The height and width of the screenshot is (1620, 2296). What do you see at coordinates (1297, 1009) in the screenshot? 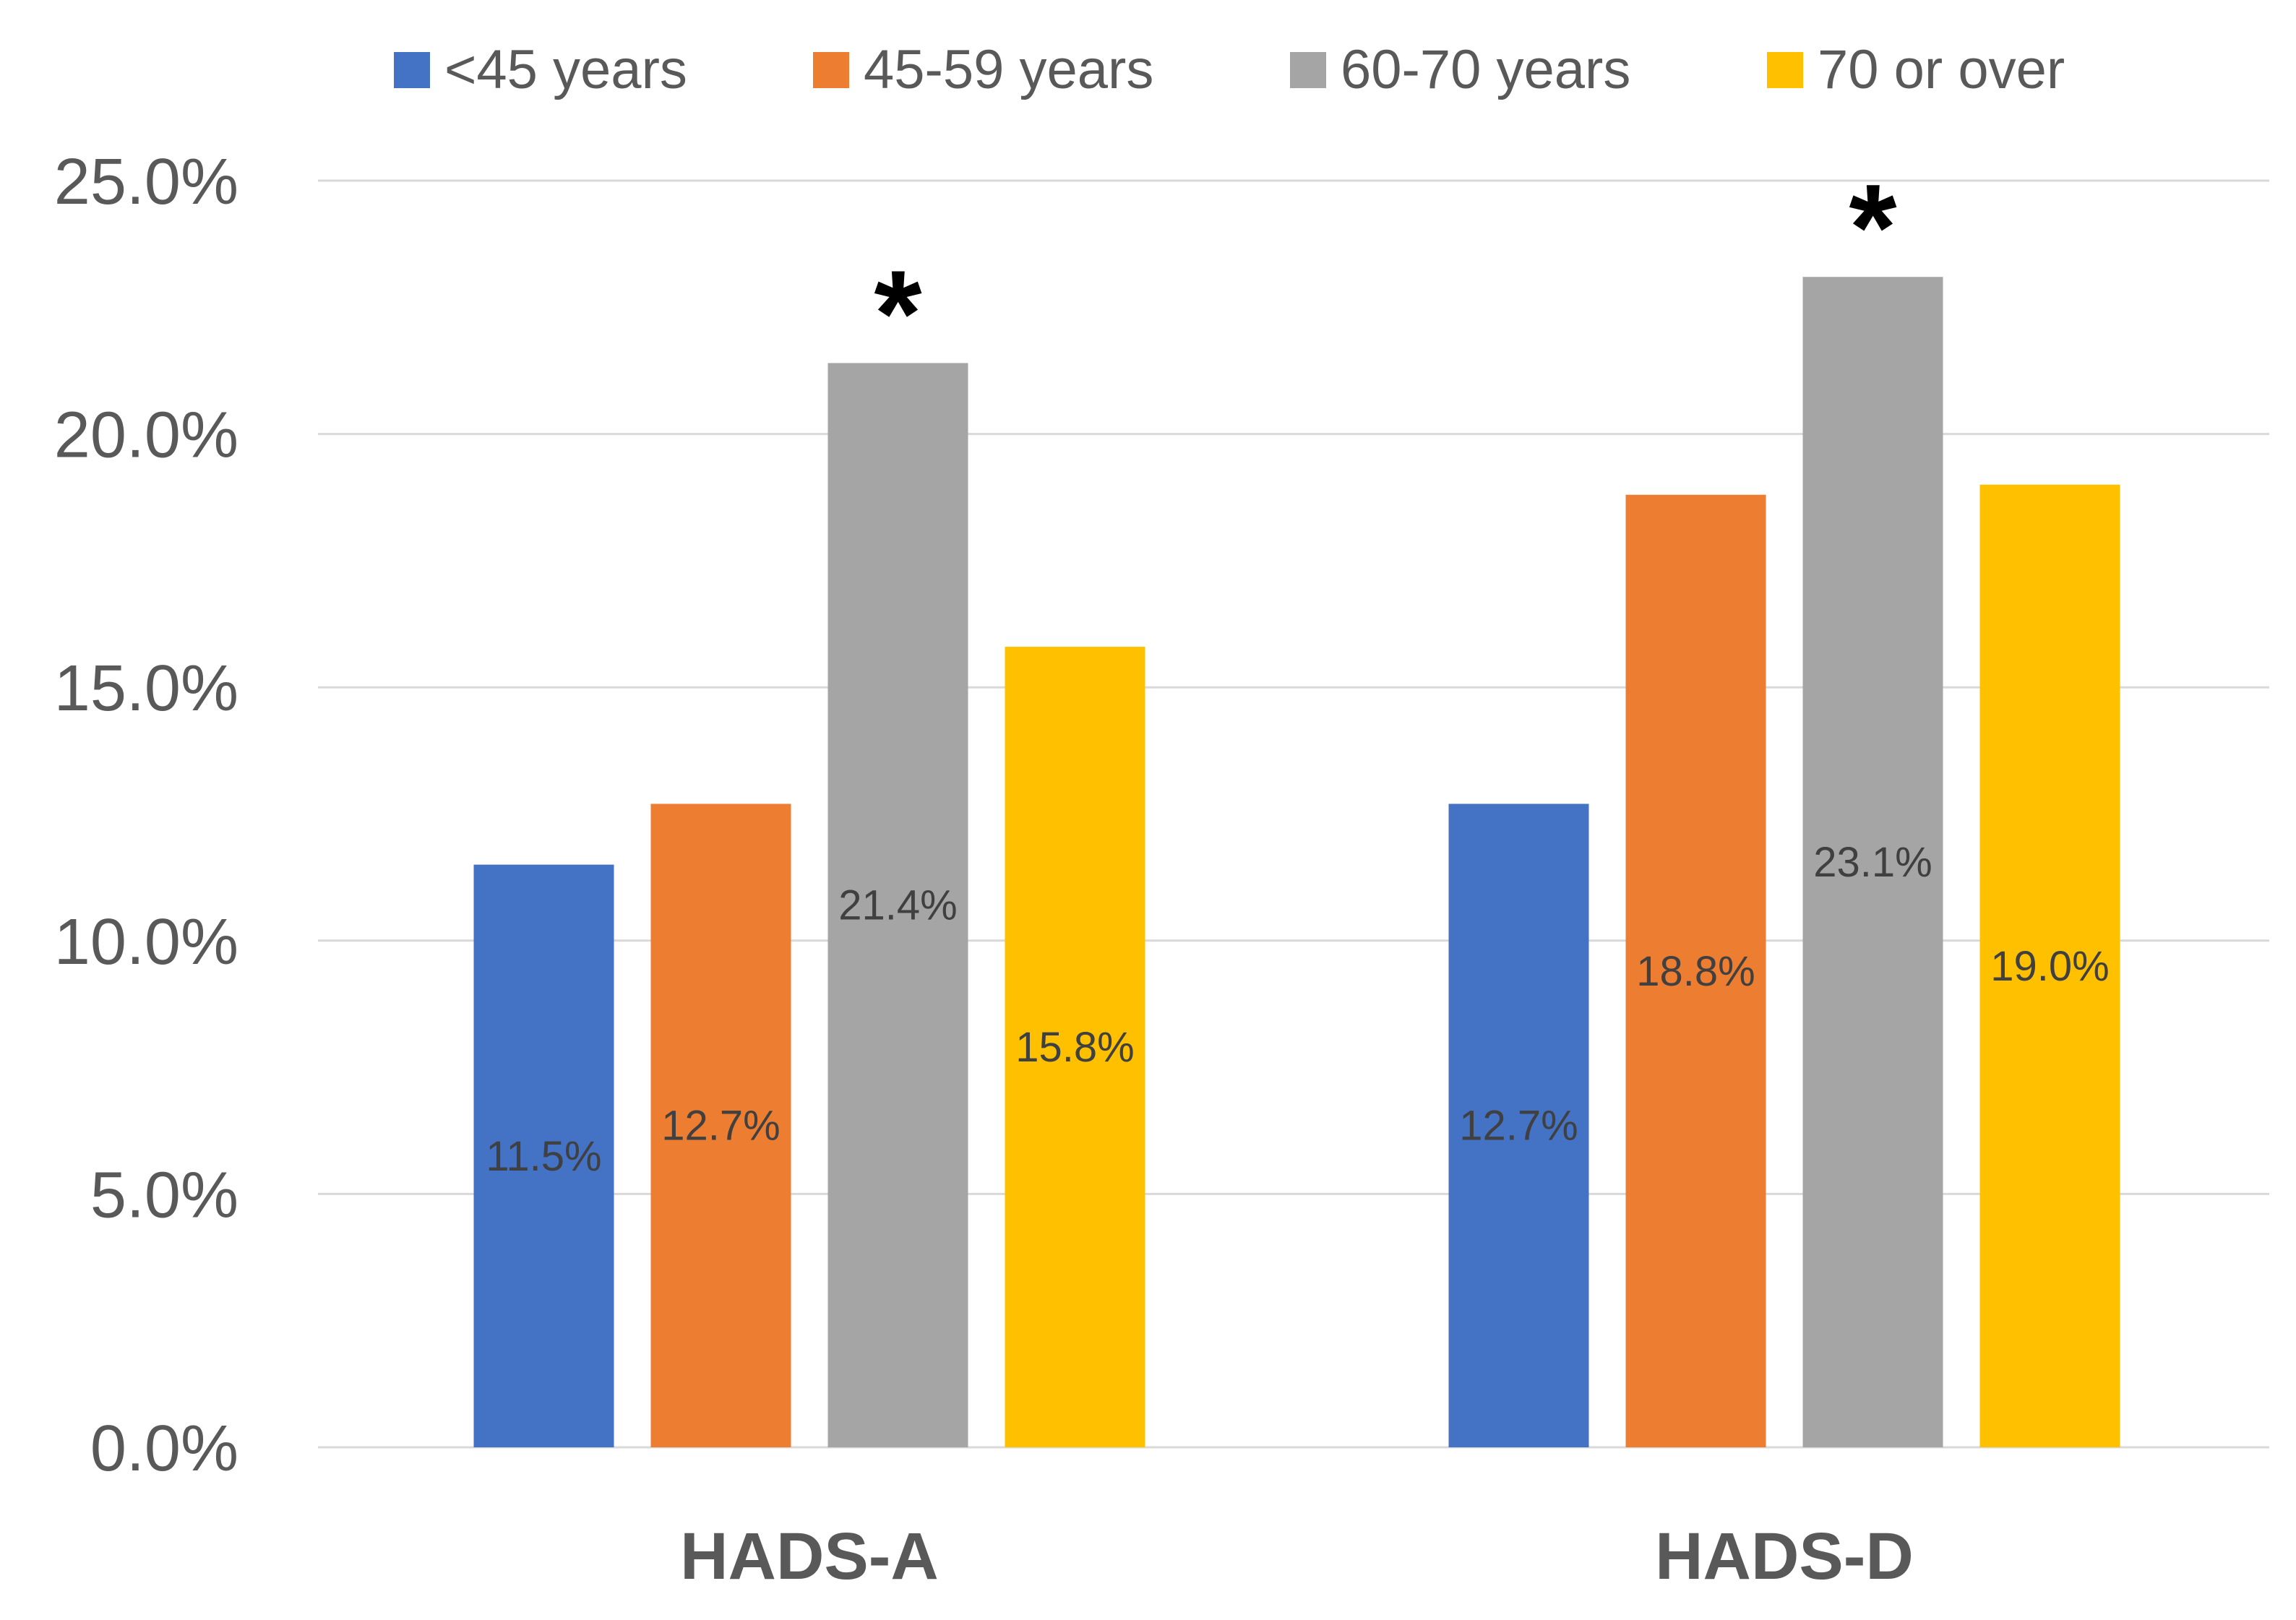
I see `data-labels: 11.5% 12.7% 12.7% 18.8% 21.4% 23.1% 15.8% 19.0%` at bounding box center [1297, 1009].